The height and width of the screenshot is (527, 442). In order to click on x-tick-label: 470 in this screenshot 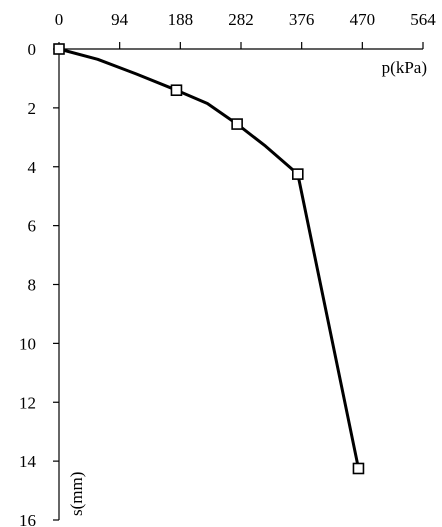, I will do `click(363, 19)`.